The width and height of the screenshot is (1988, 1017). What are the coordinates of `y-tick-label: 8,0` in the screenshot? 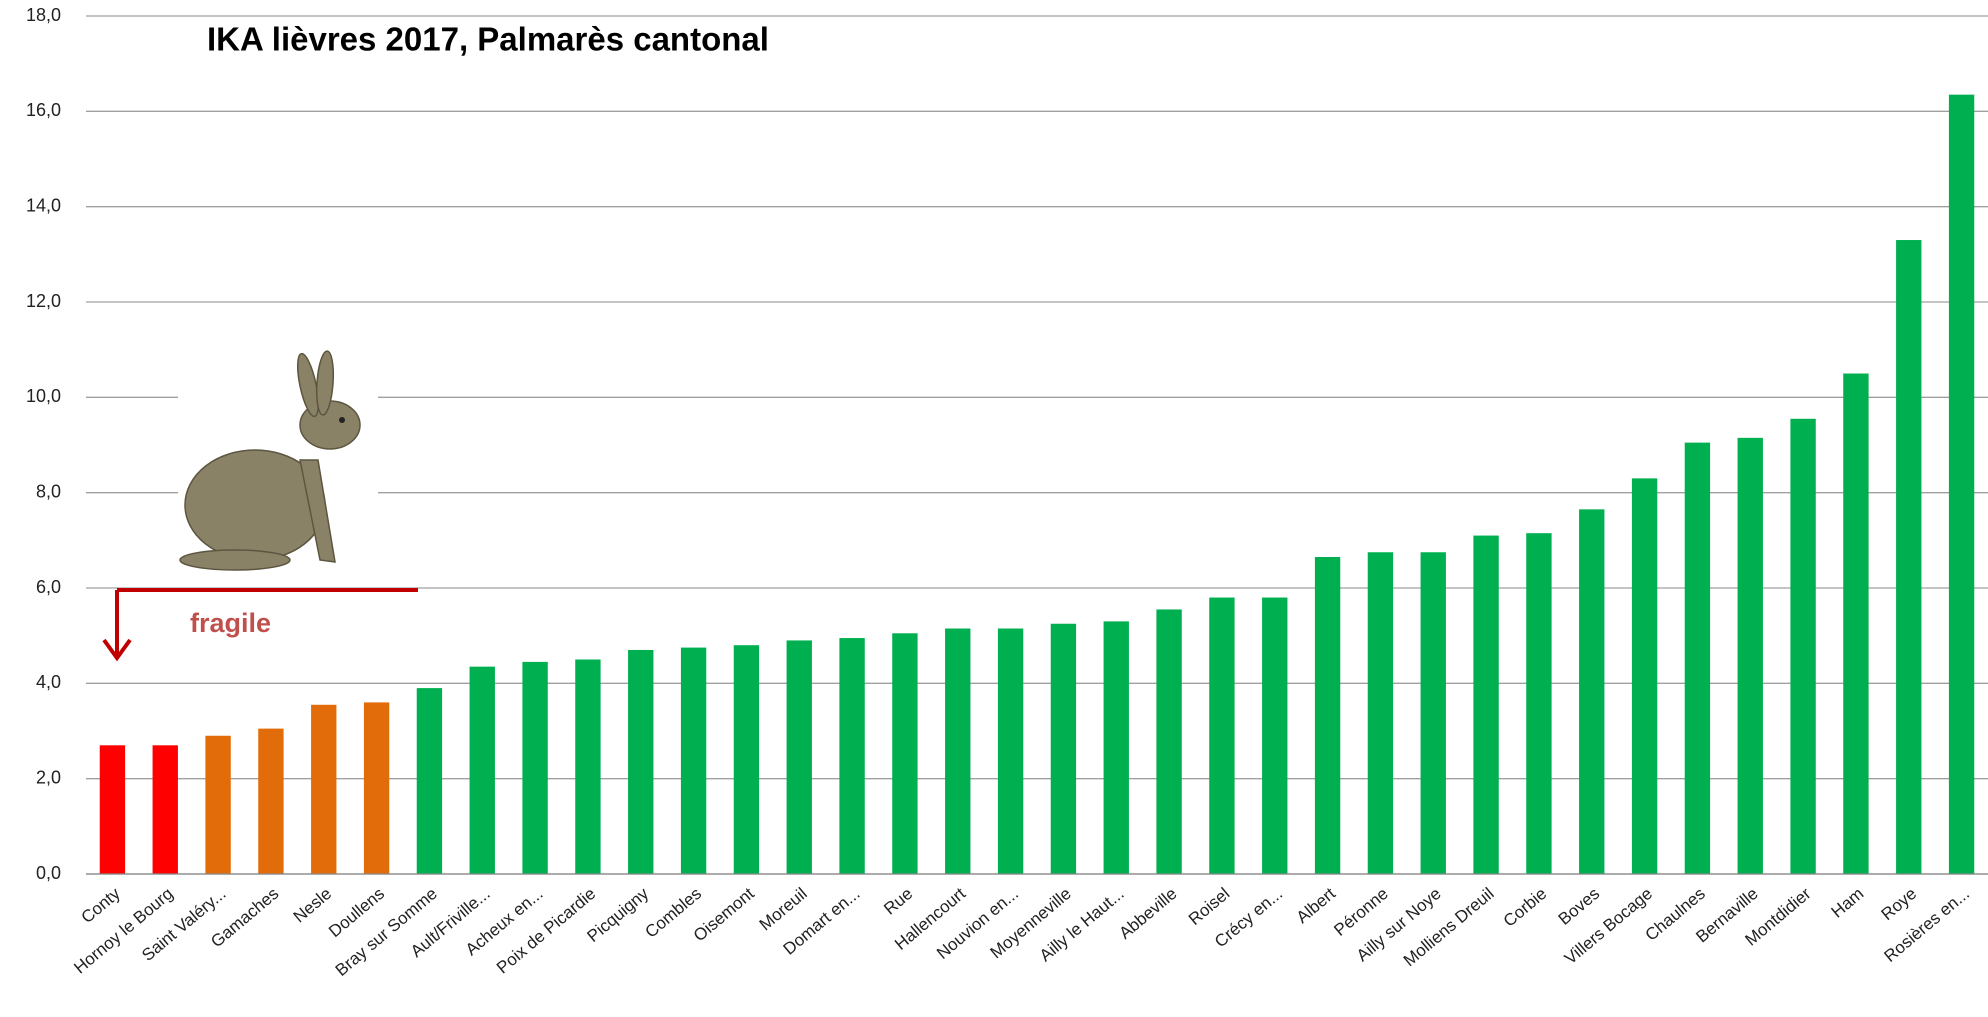 It's located at (48, 491).